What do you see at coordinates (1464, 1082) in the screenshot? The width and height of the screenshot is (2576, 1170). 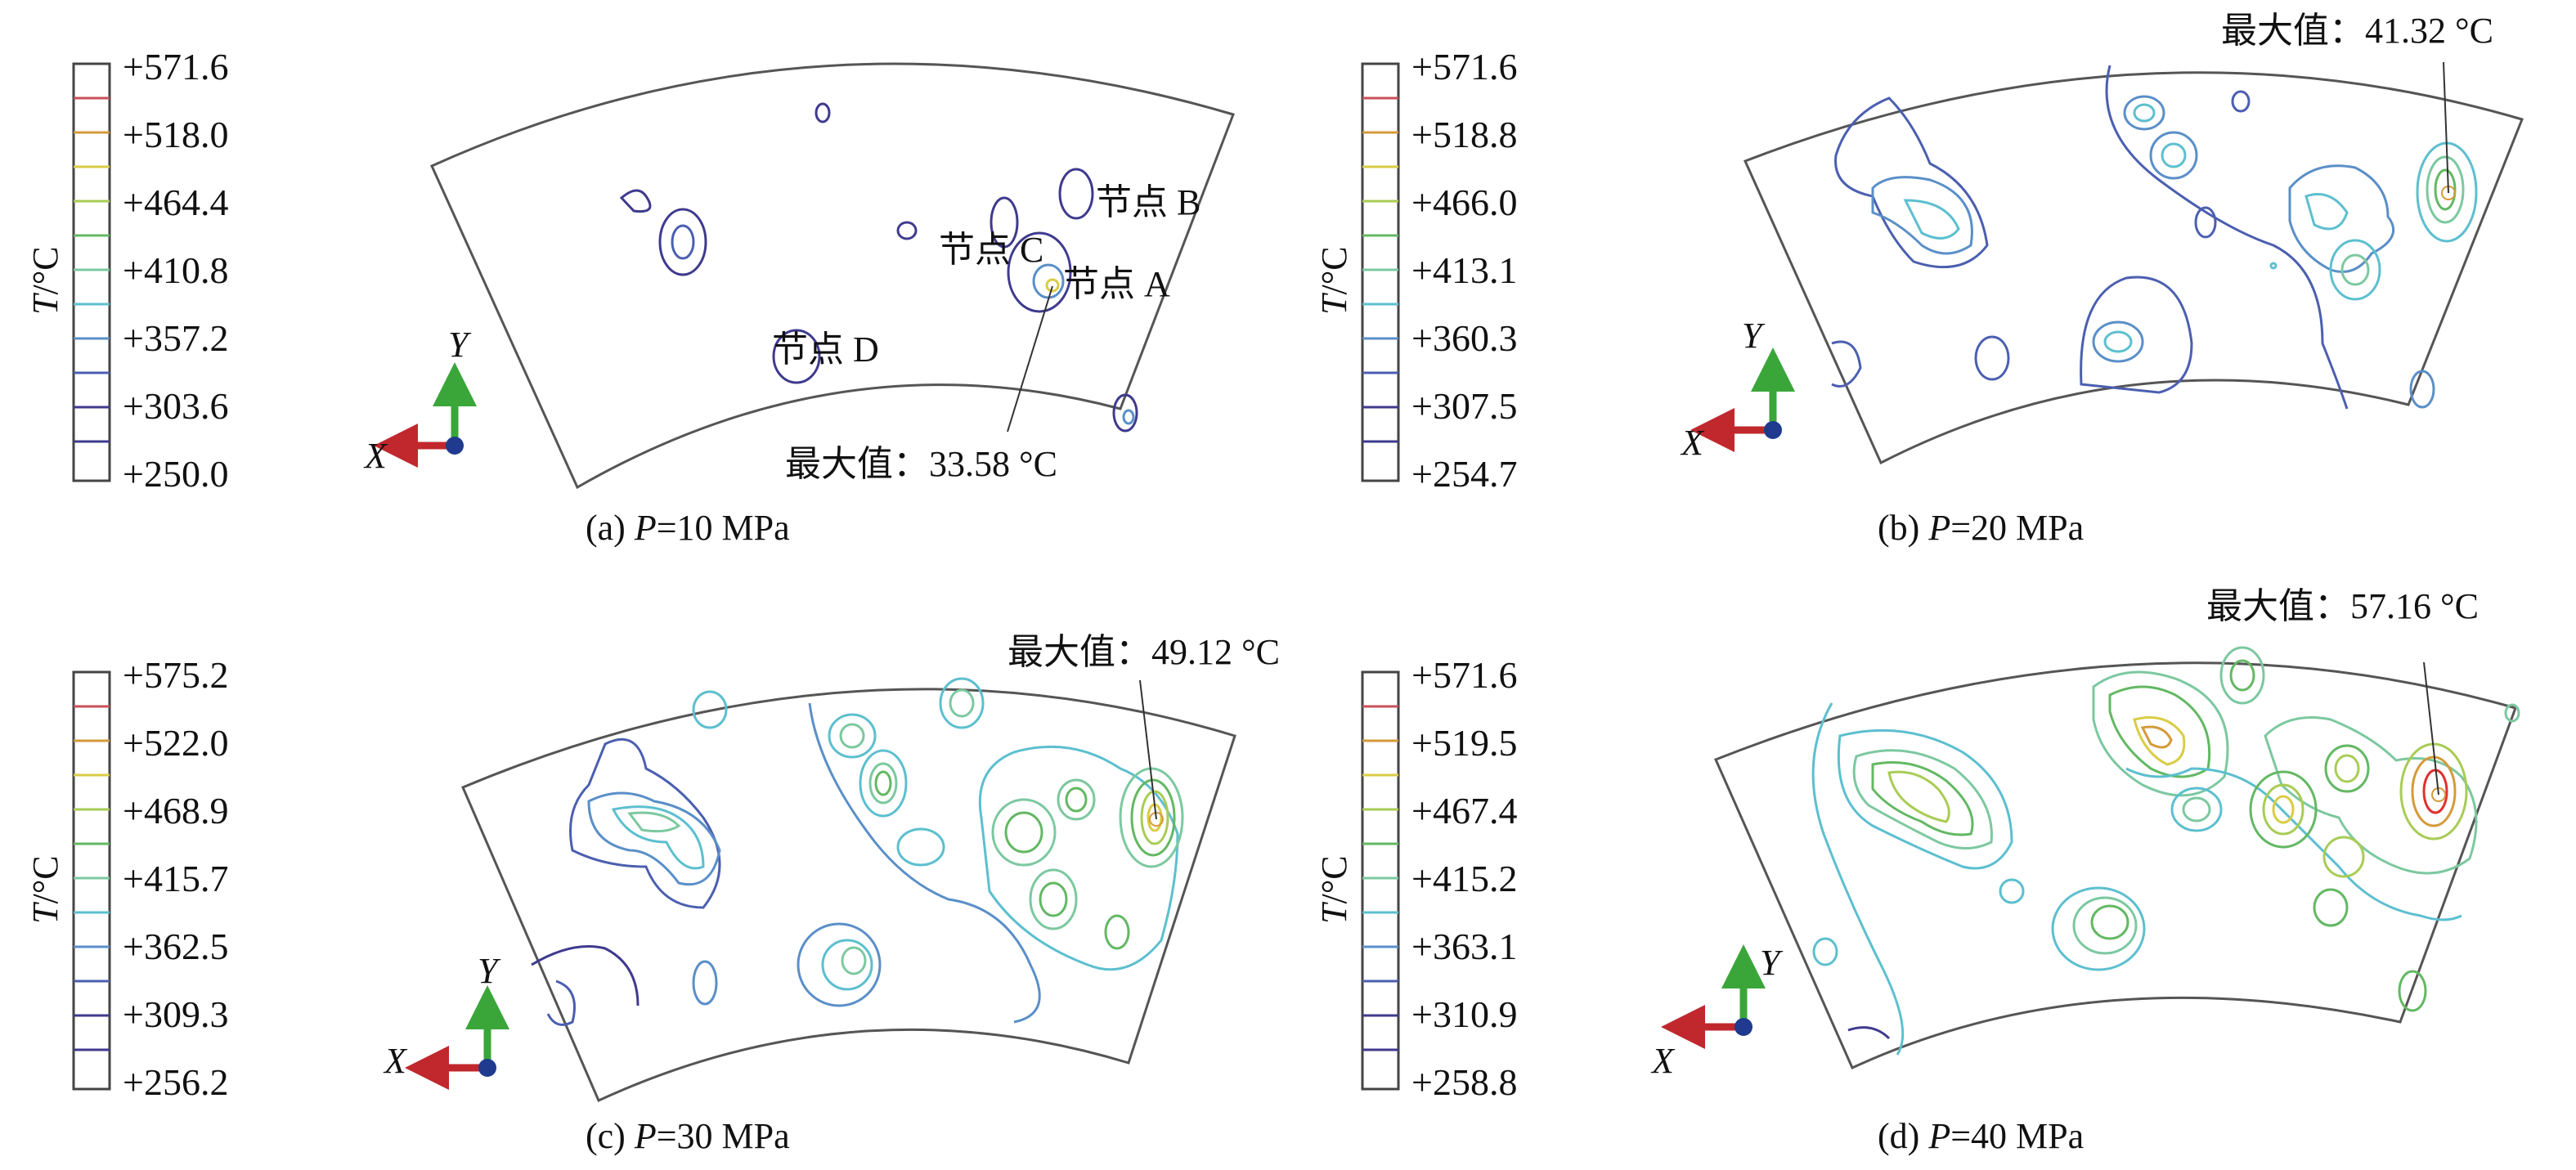 I see `legend-tick: +258.8` at bounding box center [1464, 1082].